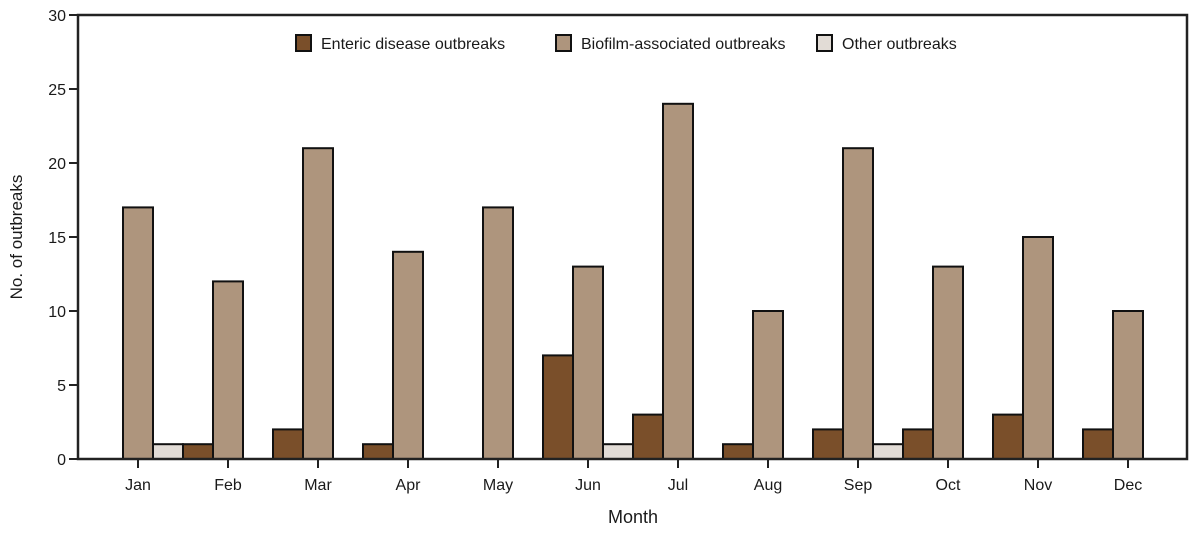 This screenshot has width=1200, height=536. I want to click on y-axis-label: No. of outbreaks, so click(16, 237).